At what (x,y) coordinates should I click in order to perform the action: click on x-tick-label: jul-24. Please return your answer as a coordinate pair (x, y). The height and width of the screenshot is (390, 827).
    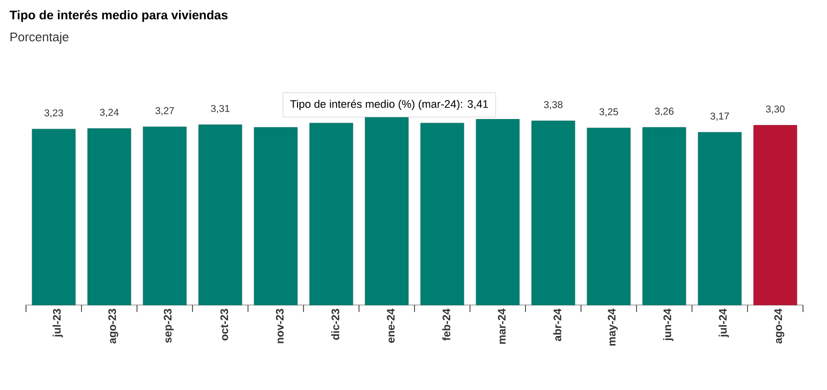
    Looking at the image, I should click on (723, 323).